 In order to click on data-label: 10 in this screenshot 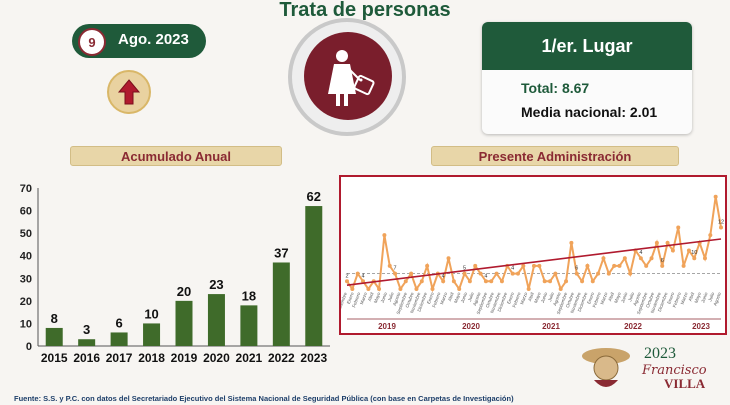, I will do `click(151, 313)`.